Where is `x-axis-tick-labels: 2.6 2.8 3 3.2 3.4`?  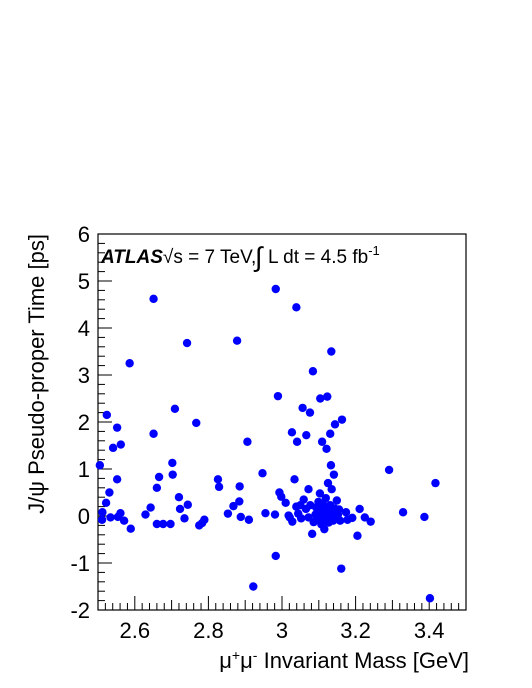 x-axis-tick-labels: 2.6 2.8 3 3.2 3.4 is located at coordinates (282, 630).